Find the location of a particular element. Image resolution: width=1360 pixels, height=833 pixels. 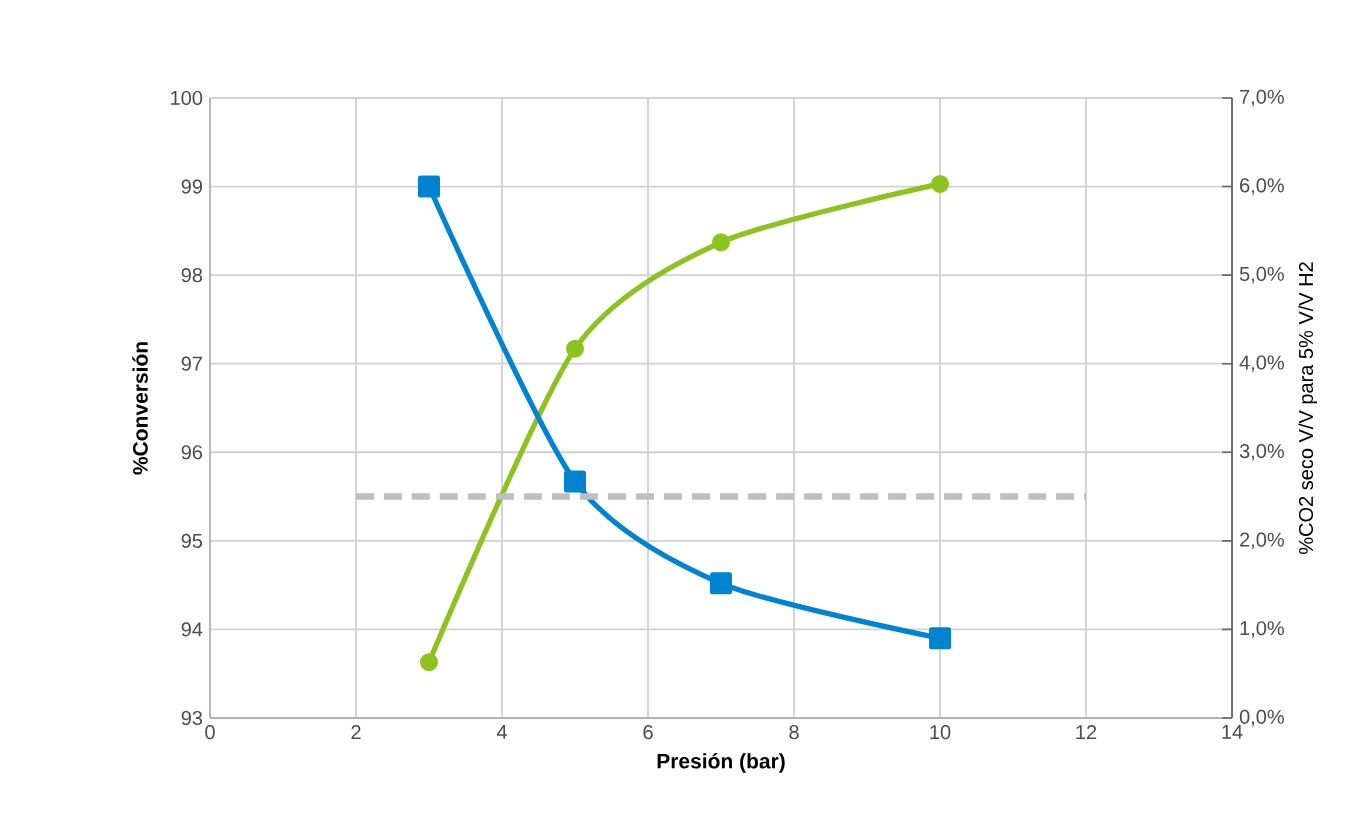

y-tick-label: 95 is located at coordinates (192, 540).